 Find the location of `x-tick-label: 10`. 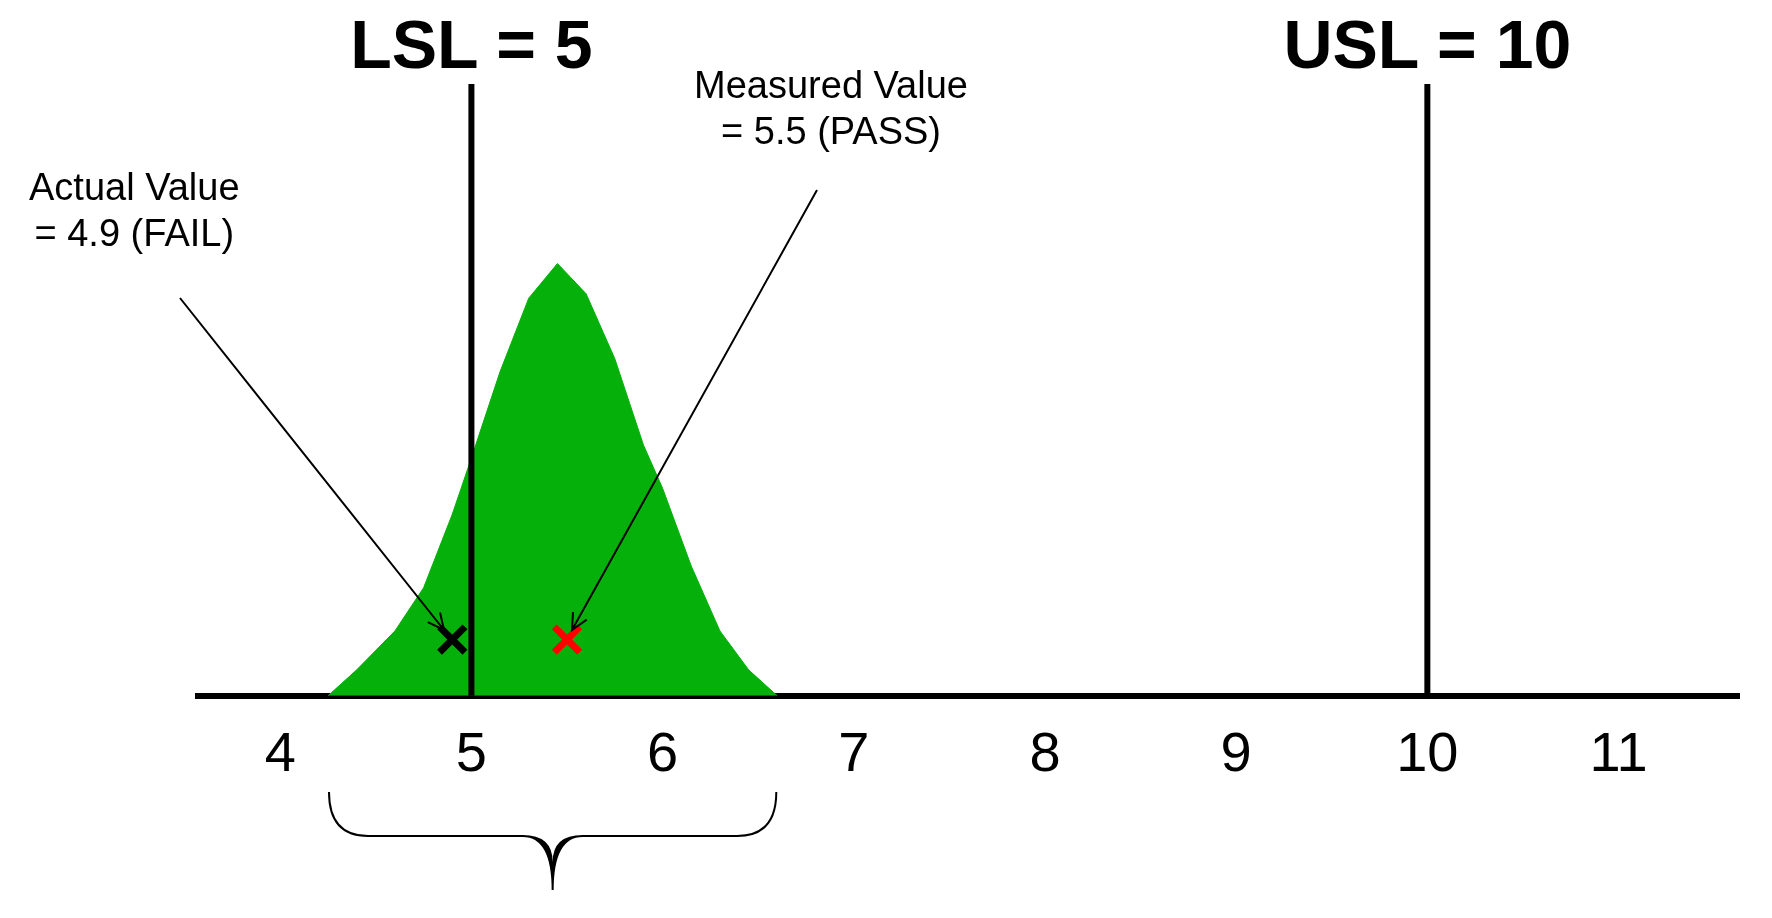

x-tick-label: 10 is located at coordinates (1427, 751).